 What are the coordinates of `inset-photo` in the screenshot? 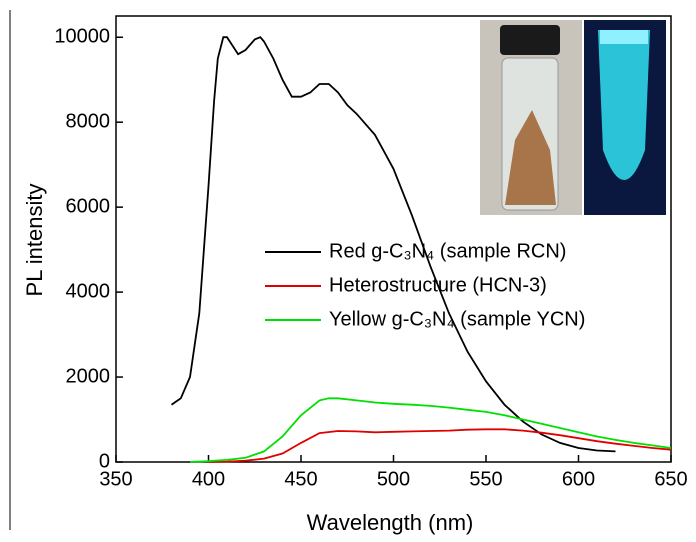 It's located at (573, 117).